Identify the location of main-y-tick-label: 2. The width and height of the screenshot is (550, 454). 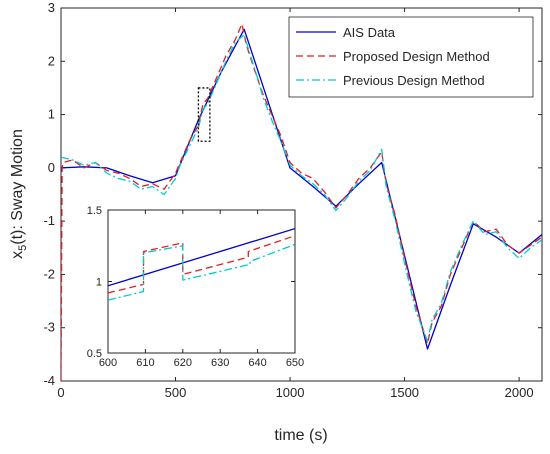
(51, 60).